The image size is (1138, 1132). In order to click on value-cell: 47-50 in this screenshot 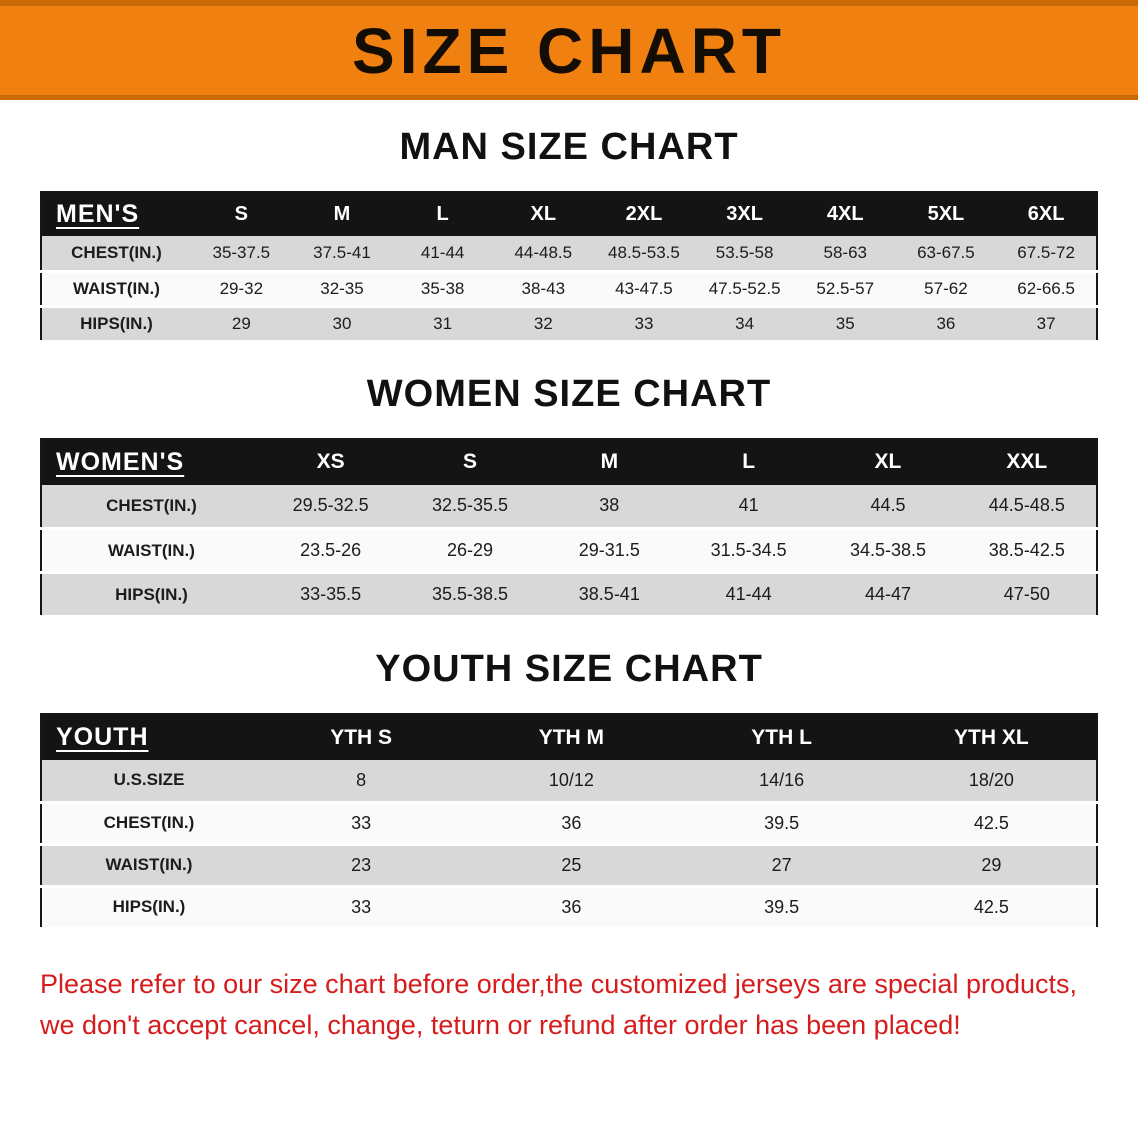, I will do `click(1027, 595)`.